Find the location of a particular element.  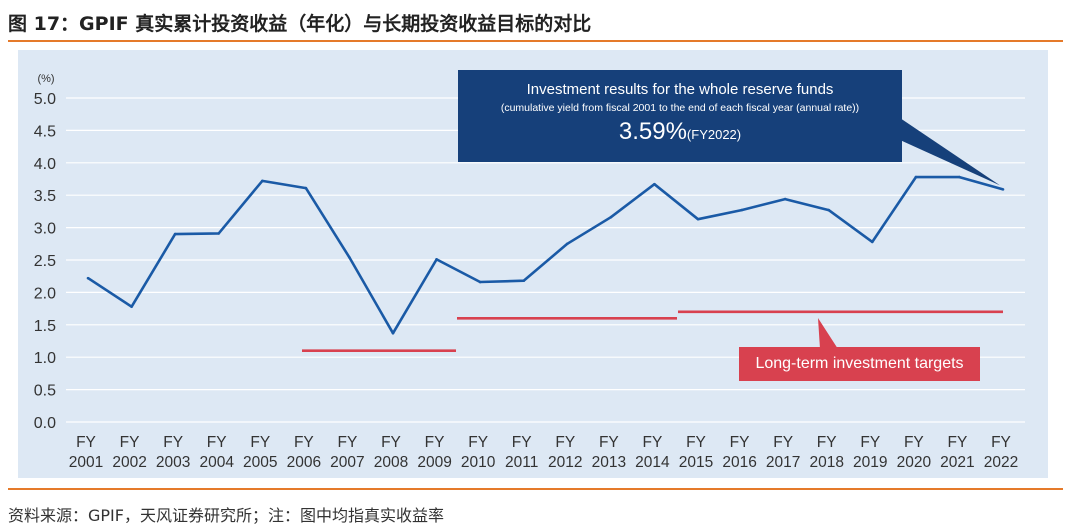

y-axis-ticks: 0.0 0.5 1.0 1.5 2.0 2.5 3.0 3.5 4.0 4.5 5.0 is located at coordinates (45, 261).